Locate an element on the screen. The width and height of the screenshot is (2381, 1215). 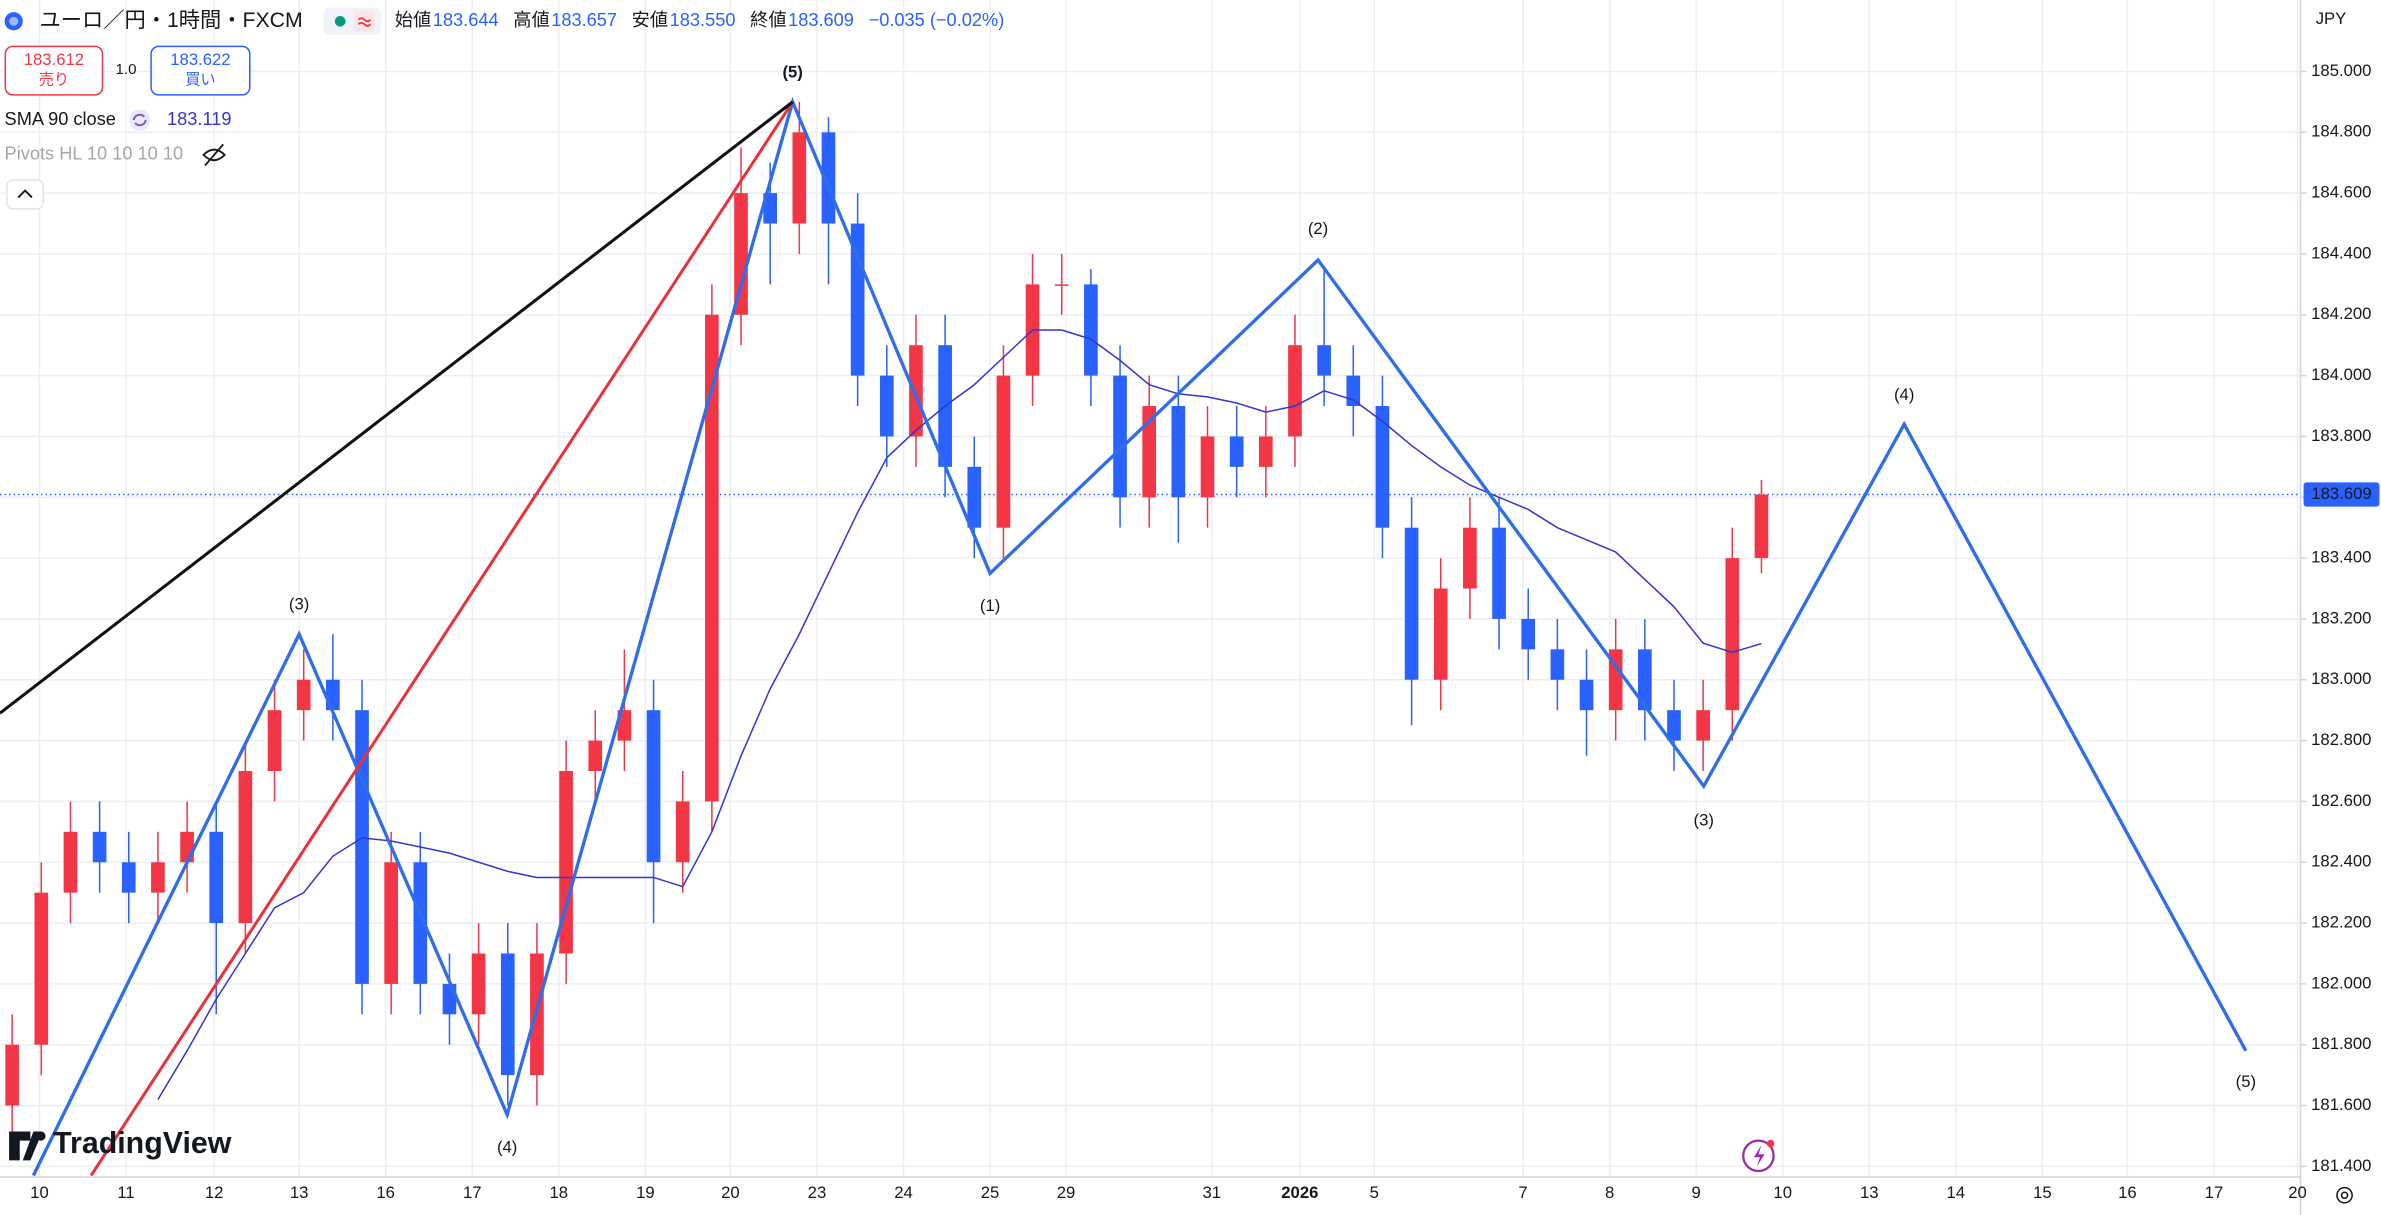
hidden-icon is located at coordinates (214, 155).